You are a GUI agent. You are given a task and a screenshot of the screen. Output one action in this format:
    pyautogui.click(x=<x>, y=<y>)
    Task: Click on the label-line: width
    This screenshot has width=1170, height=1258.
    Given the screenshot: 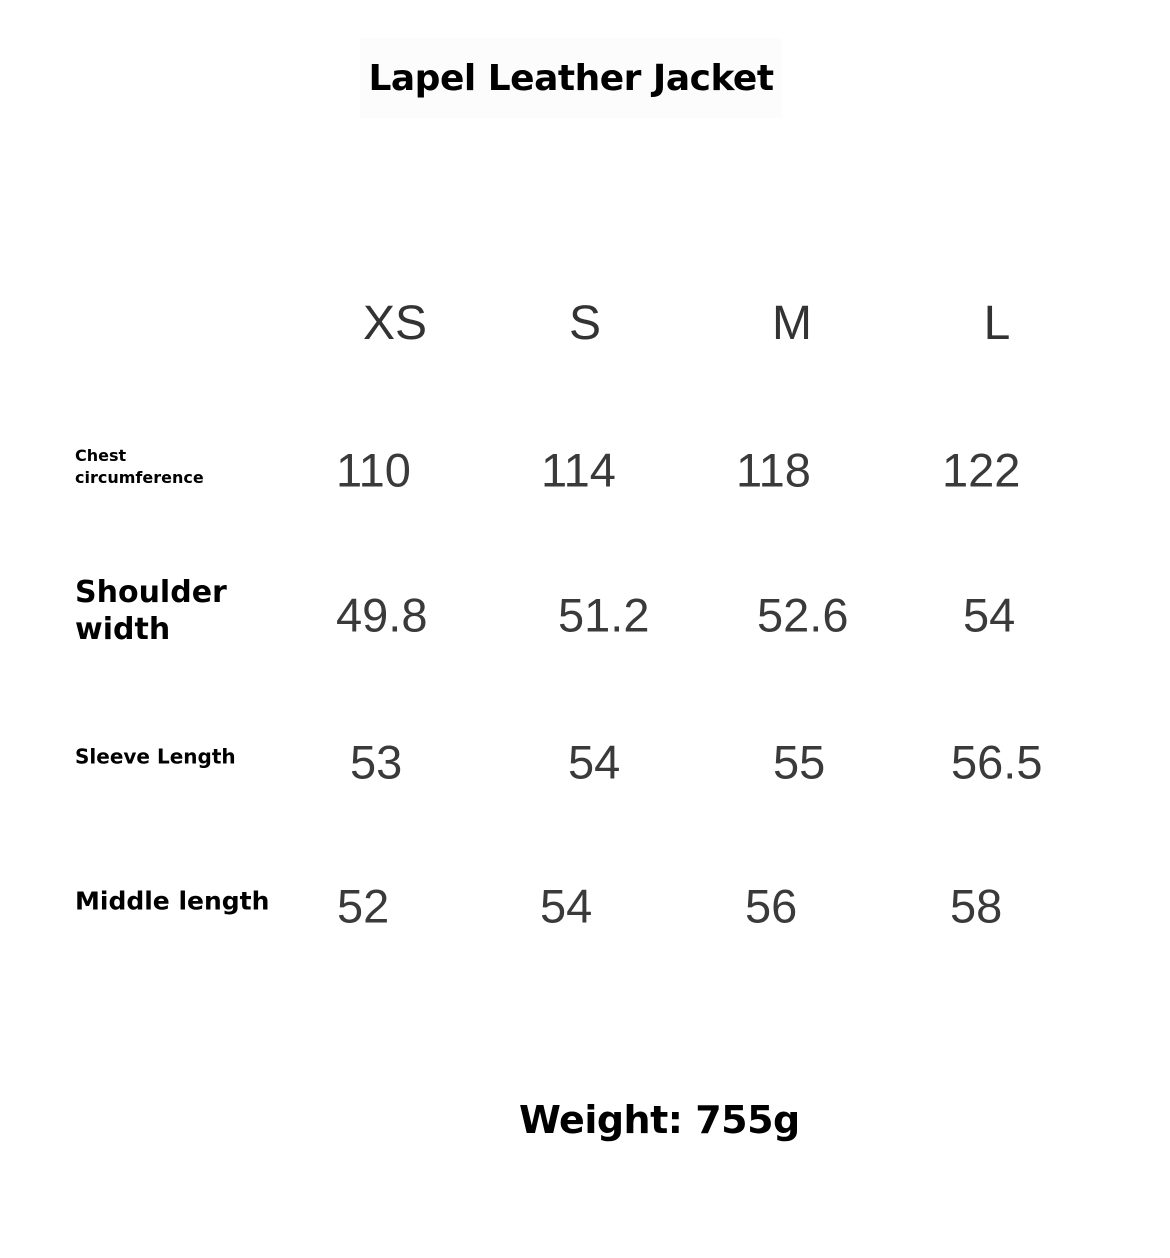 What is the action you would take?
    pyautogui.click(x=123, y=629)
    